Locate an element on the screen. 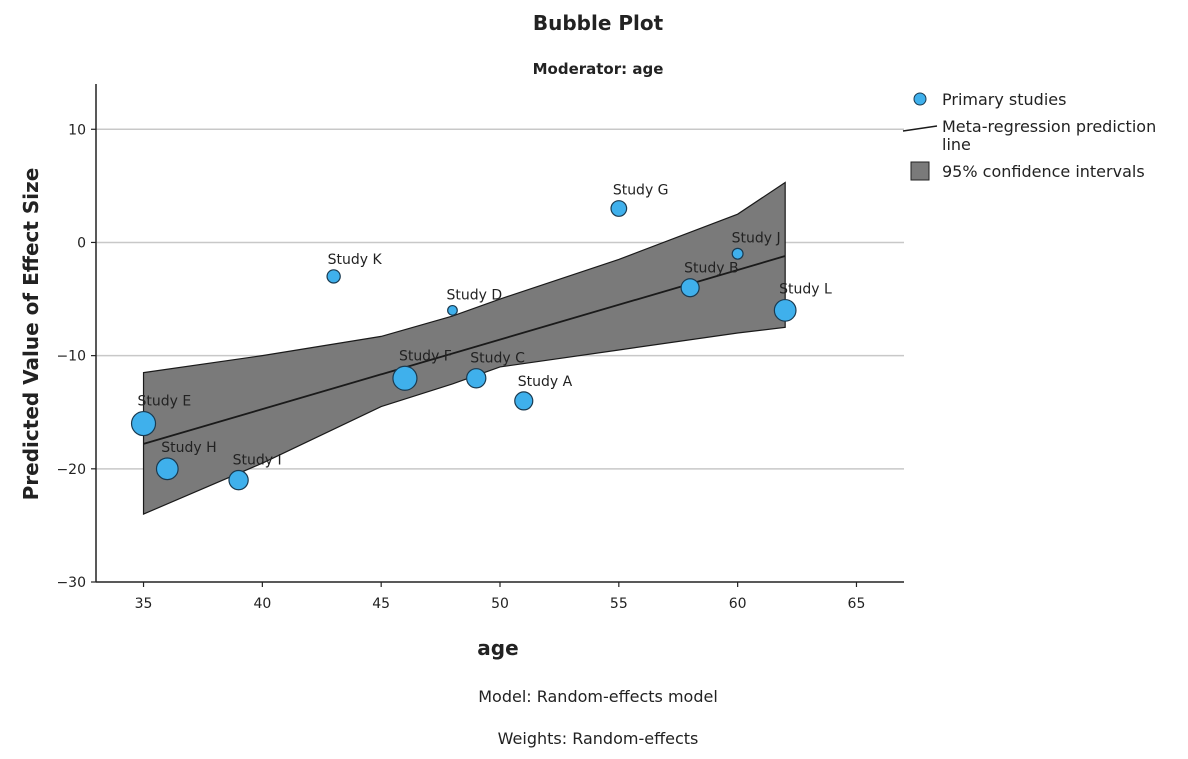  x-tick-label: 45 is located at coordinates (381, 604).